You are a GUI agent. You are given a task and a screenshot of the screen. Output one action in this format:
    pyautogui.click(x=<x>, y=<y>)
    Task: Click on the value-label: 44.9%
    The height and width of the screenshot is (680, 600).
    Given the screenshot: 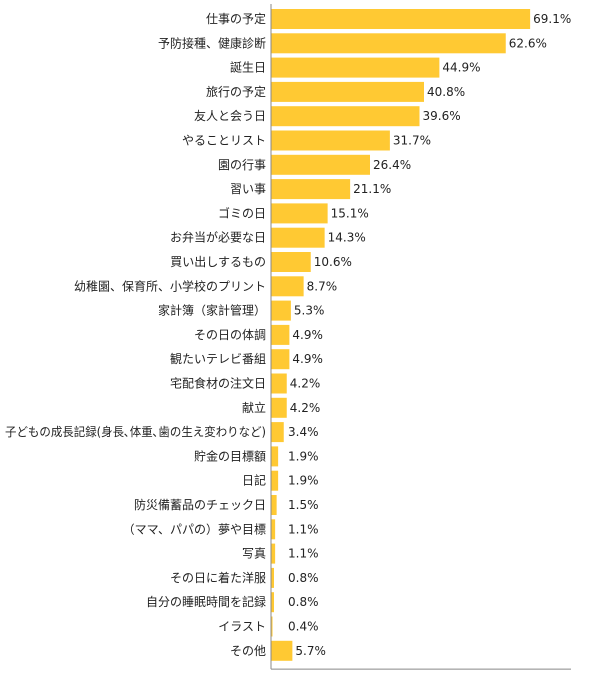 What is the action you would take?
    pyautogui.click(x=461, y=68)
    